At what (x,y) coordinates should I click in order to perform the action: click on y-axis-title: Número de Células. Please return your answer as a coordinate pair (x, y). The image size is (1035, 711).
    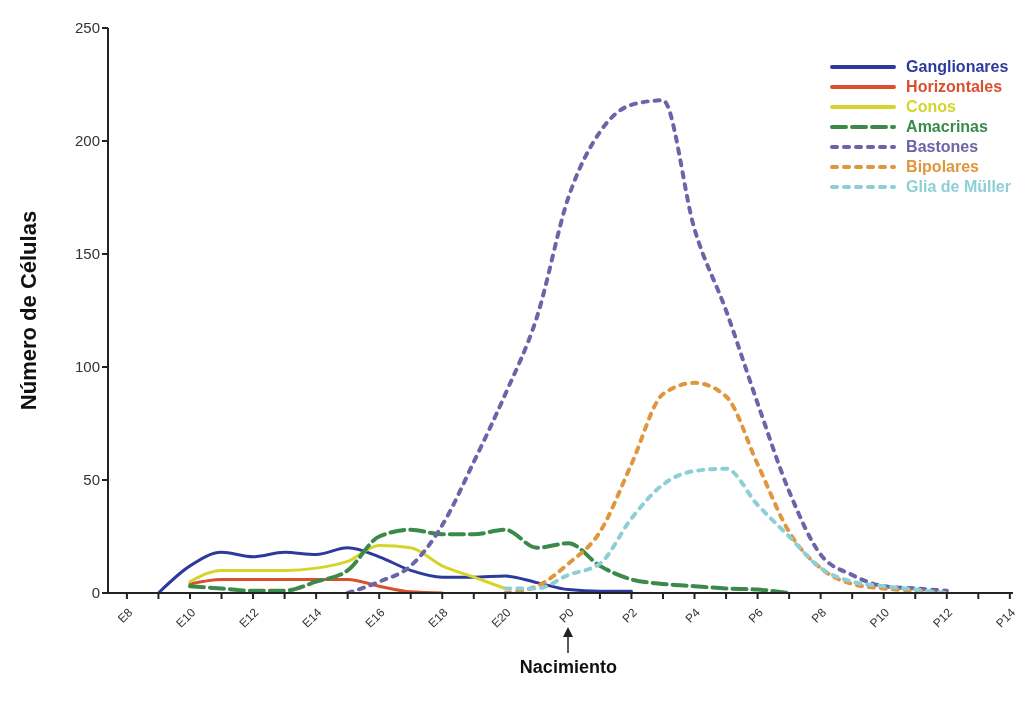
    Looking at the image, I should click on (28, 310).